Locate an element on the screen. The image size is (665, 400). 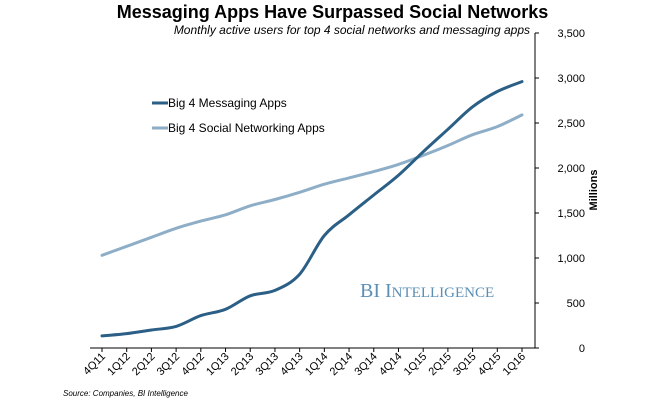
y-tick-label: 2,000 is located at coordinates (571, 169).